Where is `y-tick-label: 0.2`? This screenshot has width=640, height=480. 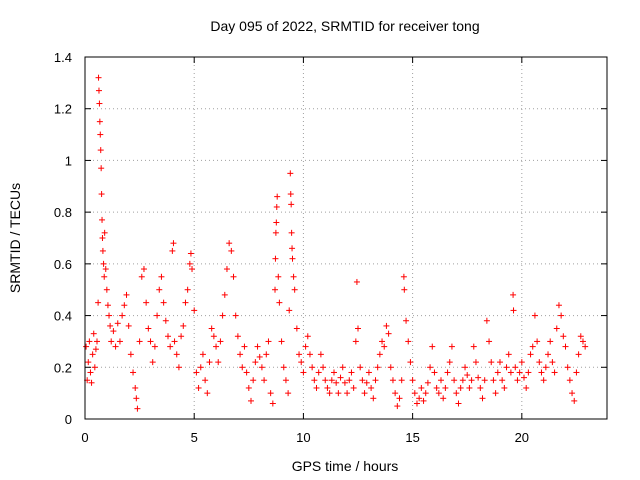 y-tick-label: 0.2 is located at coordinates (63, 367).